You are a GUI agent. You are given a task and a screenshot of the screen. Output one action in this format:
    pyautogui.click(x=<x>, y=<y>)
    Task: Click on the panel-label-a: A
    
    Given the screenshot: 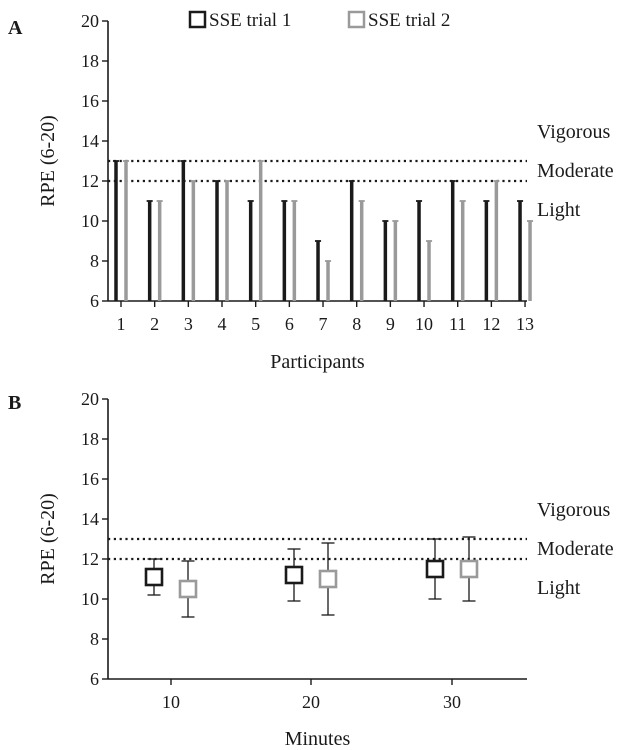 What is the action you would take?
    pyautogui.click(x=15, y=28)
    